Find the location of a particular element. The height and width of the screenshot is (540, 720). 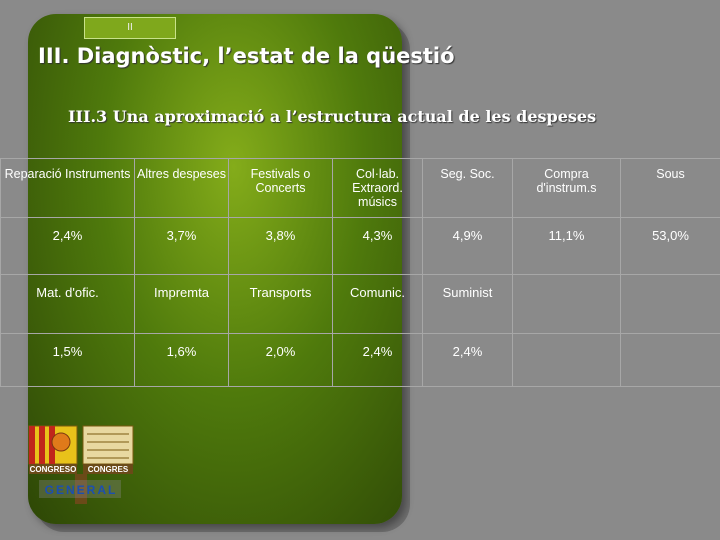

table-cell: 53,0% is located at coordinates (670, 246).